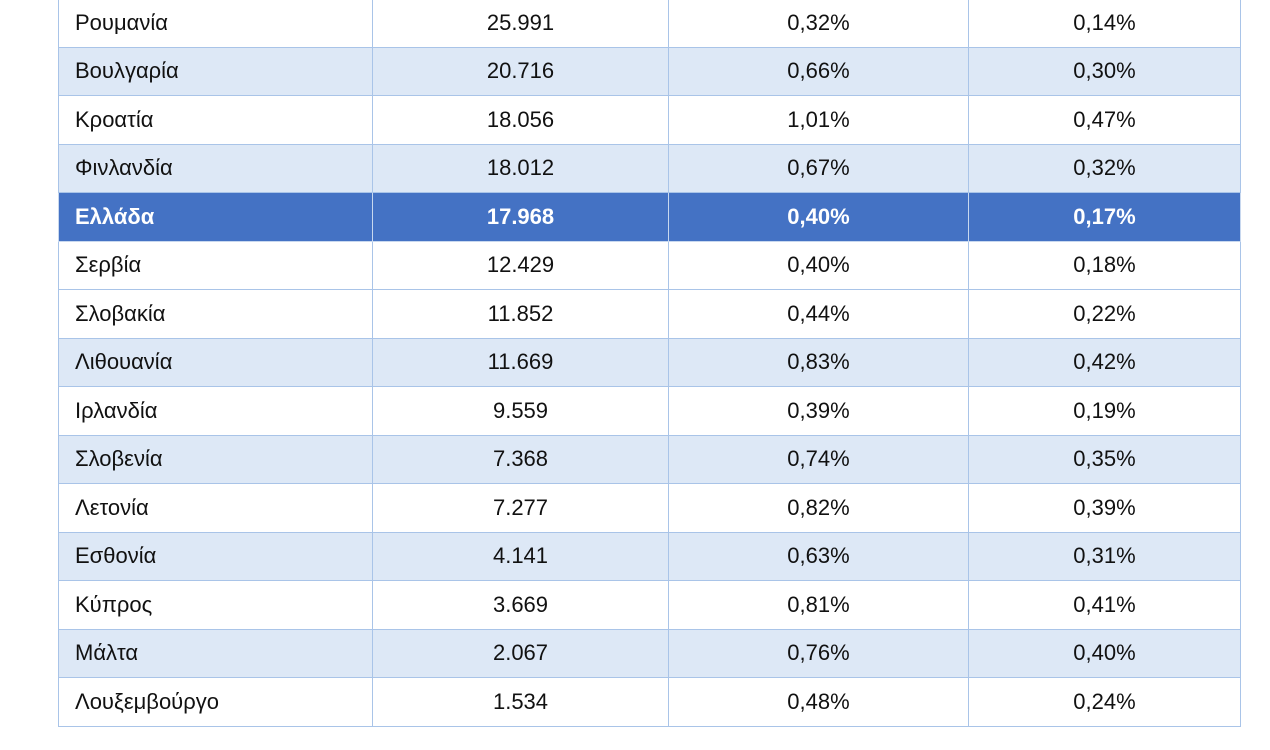 This screenshot has height=750, width=1270. Describe the element at coordinates (818, 120) in the screenshot. I see `percent-cell-1: 1,01%` at that location.